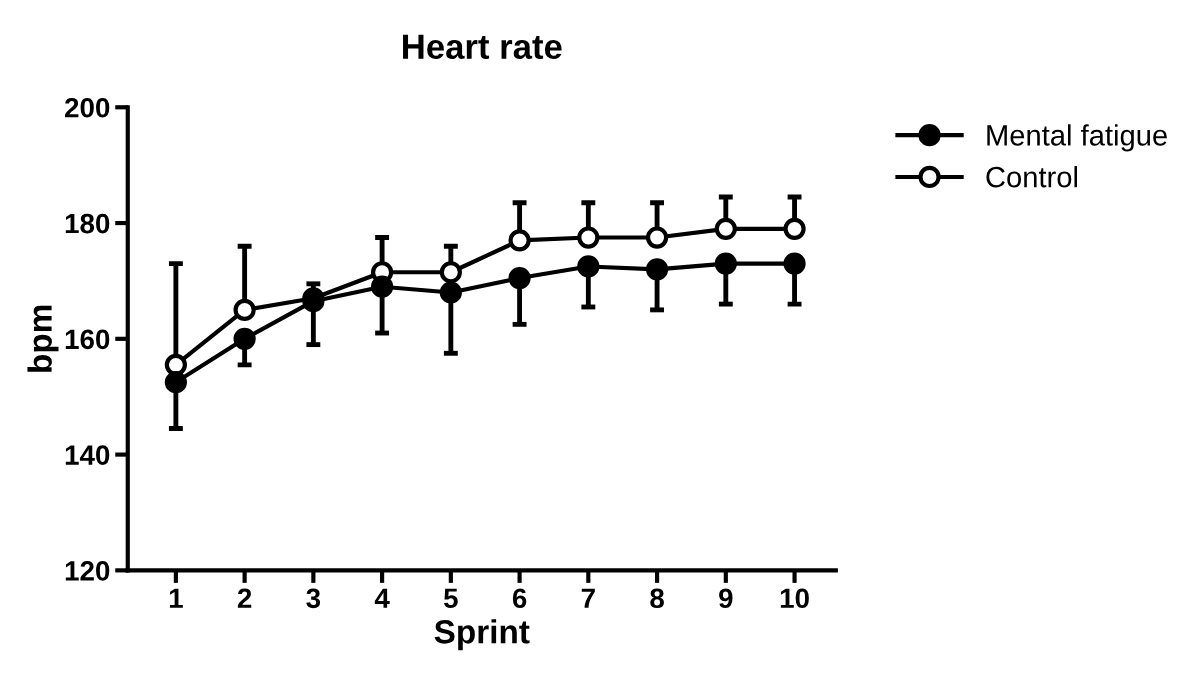  I want to click on x-tick-label: 2, so click(244, 598).